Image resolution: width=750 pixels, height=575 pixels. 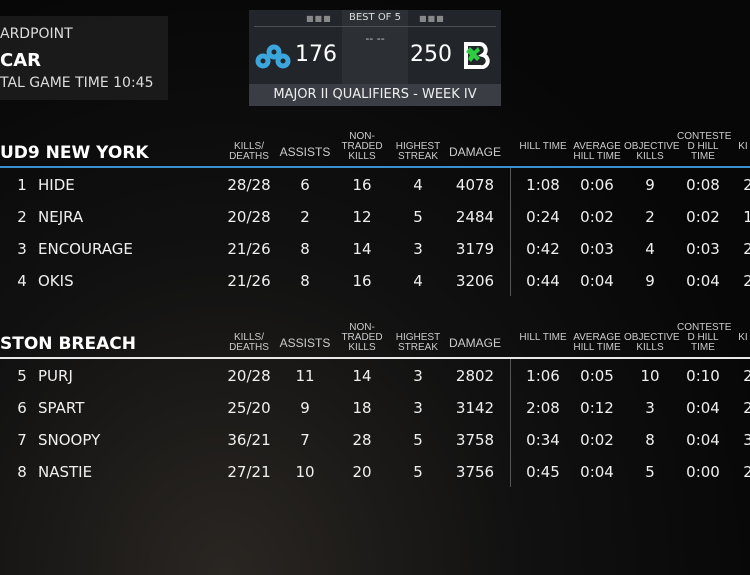 I want to click on player-rank: 2, so click(x=22, y=217).